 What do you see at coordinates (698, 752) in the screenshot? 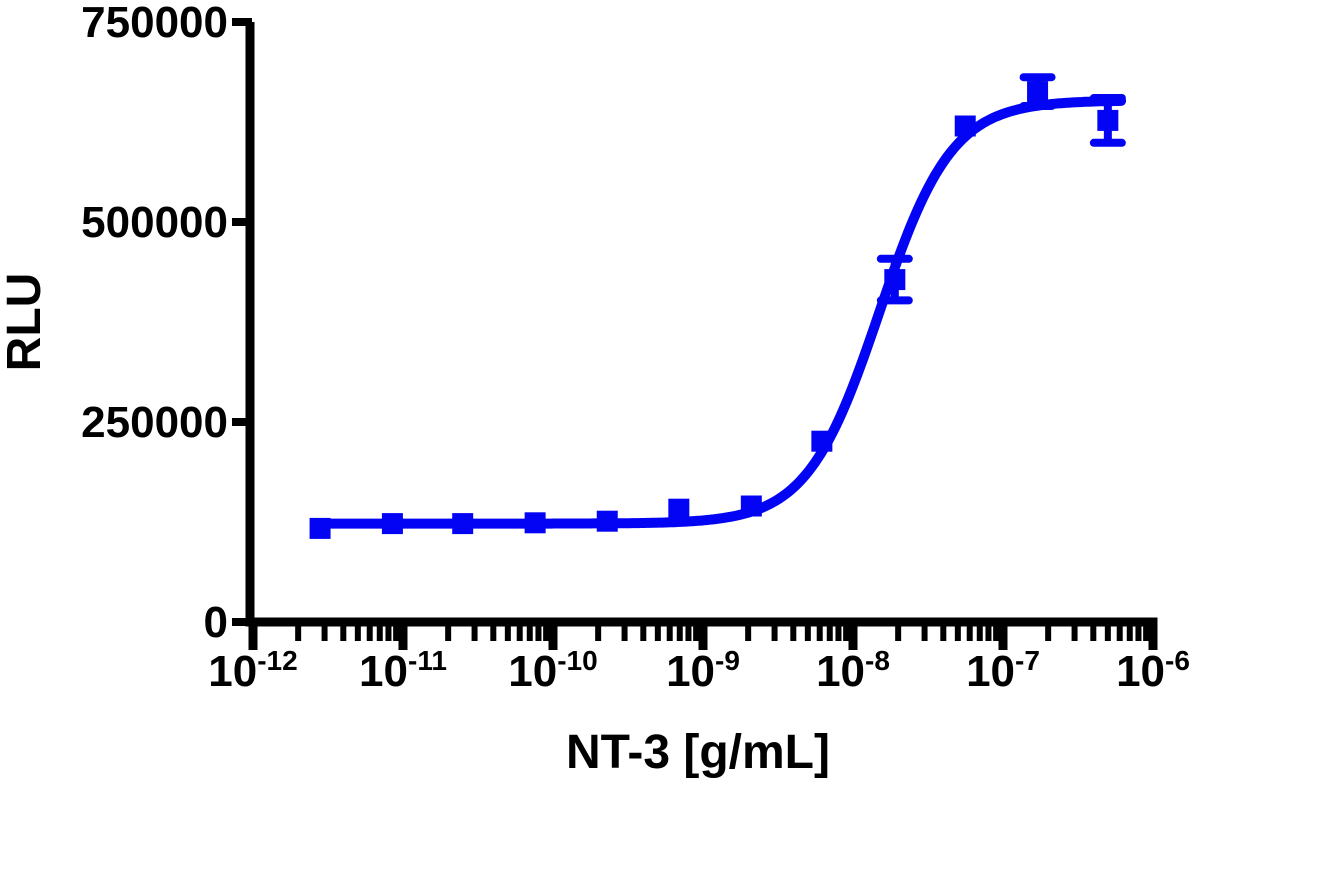
I see `x-axis-title: NT-3 [g/mL]` at bounding box center [698, 752].